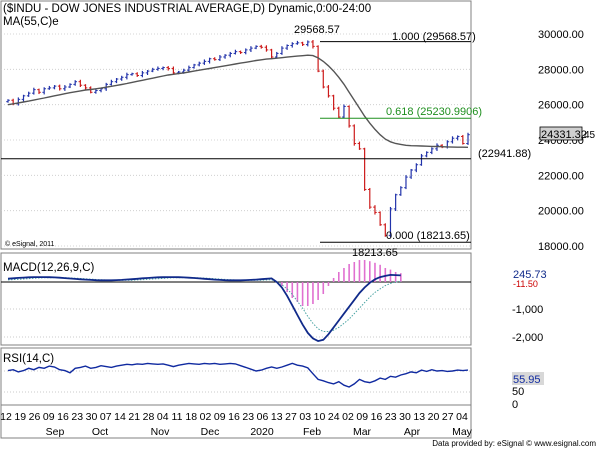 This screenshot has height=450, width=600. I want to click on x-axis-month-labels: Sep Oct Nov Dec 2020 Feb Mar Apr May, so click(259, 432).